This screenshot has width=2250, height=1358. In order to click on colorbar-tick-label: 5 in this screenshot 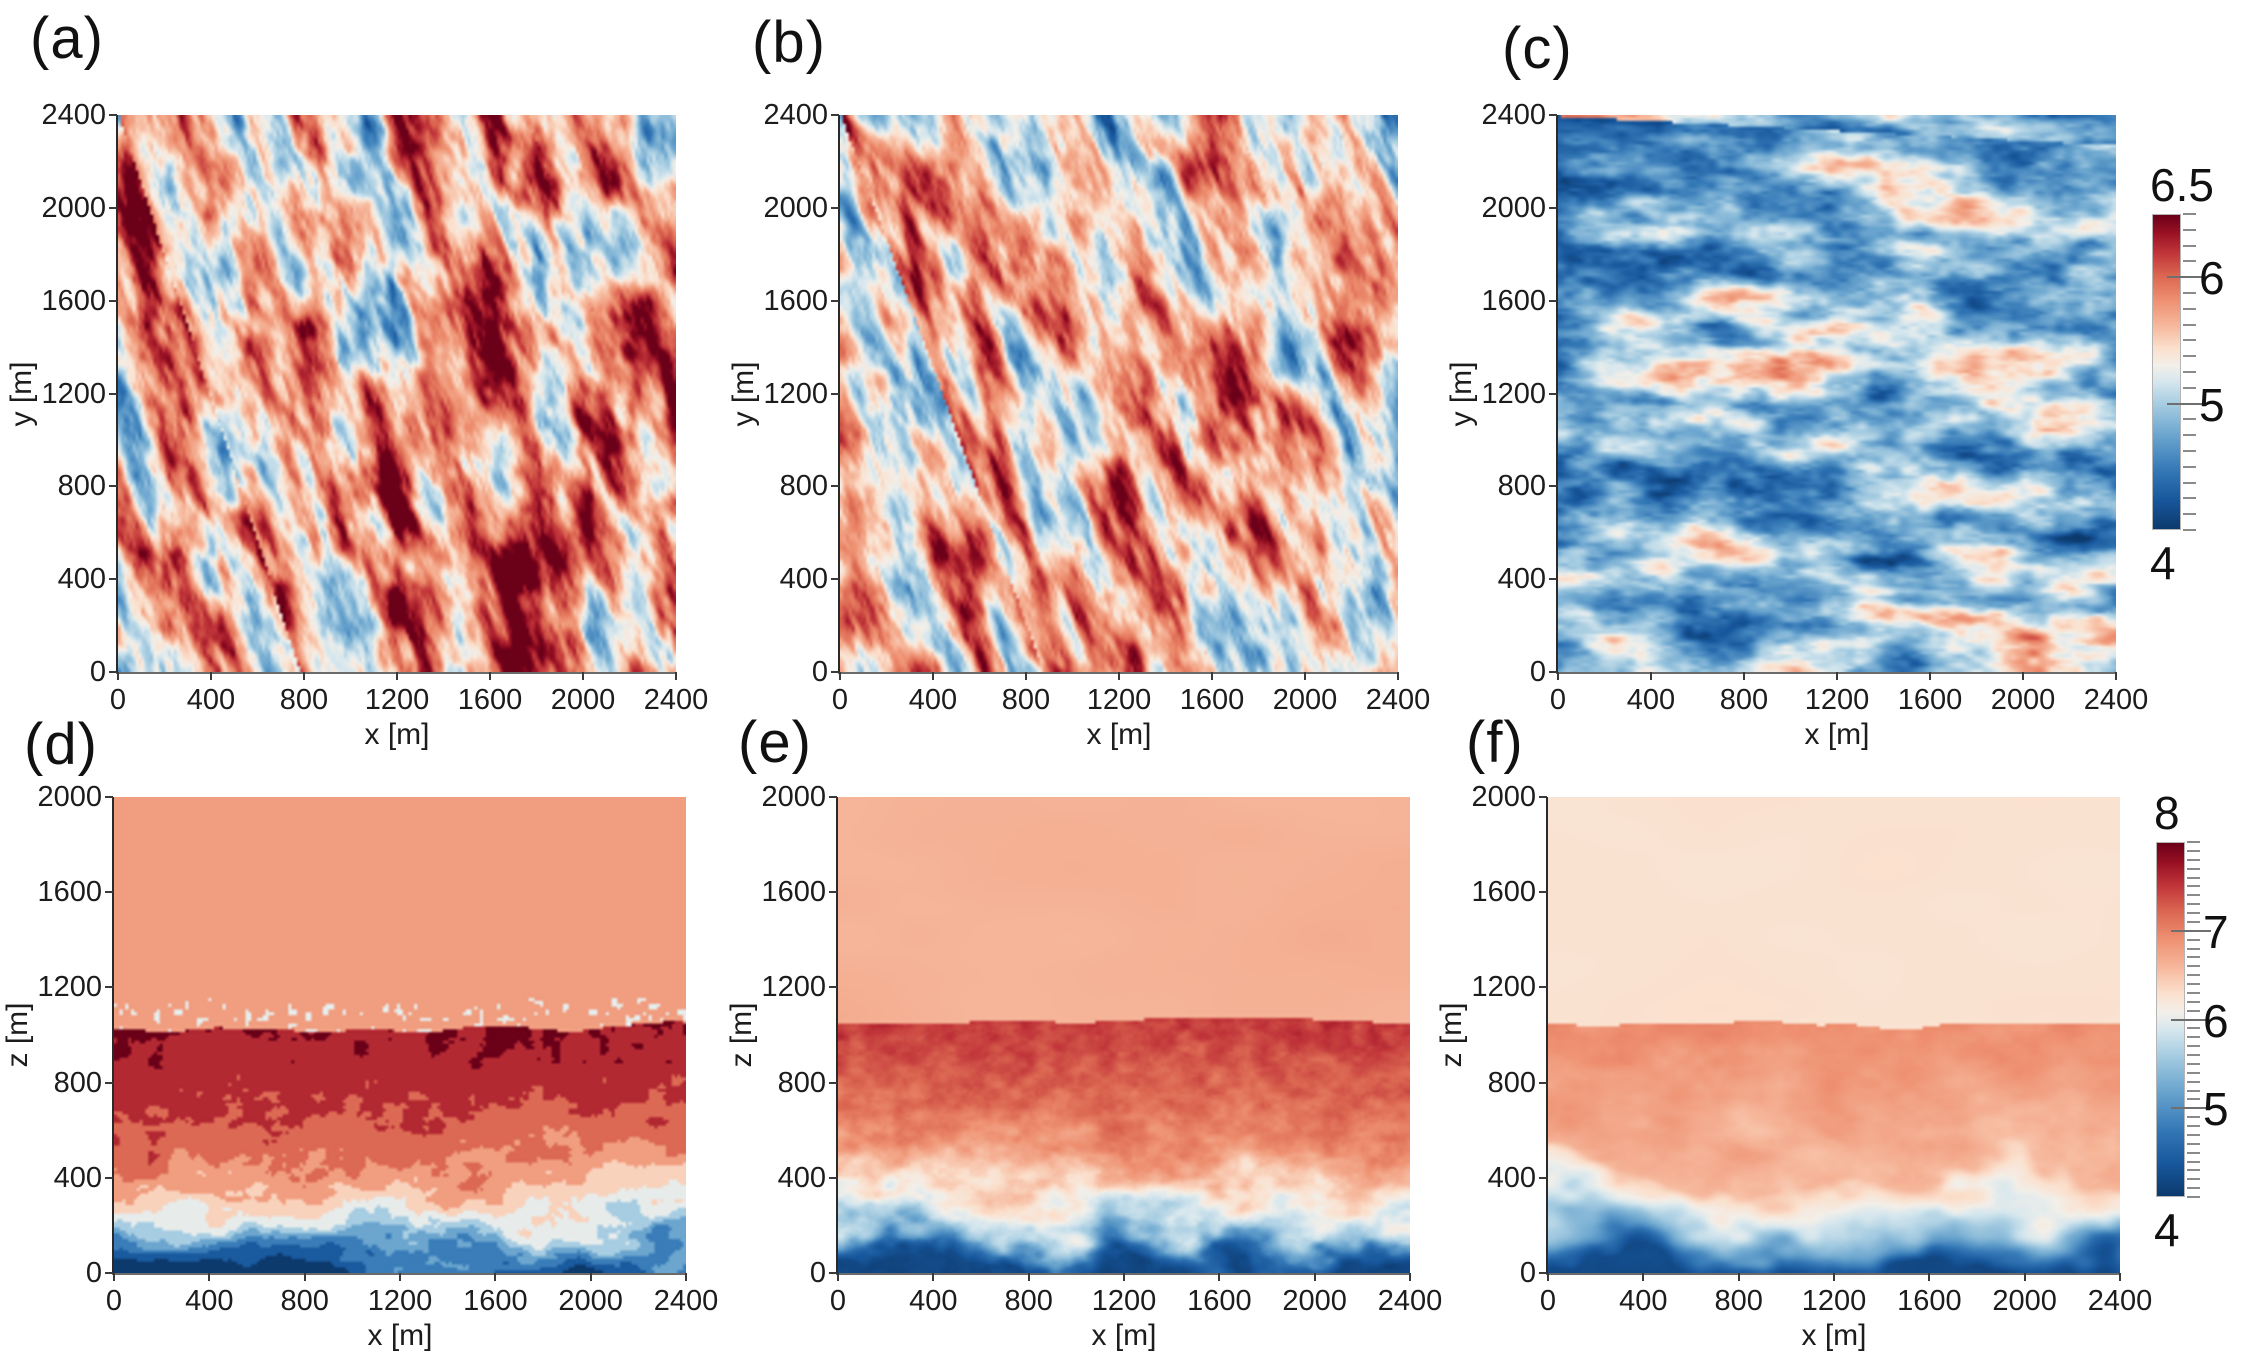, I will do `click(2216, 1109)`.